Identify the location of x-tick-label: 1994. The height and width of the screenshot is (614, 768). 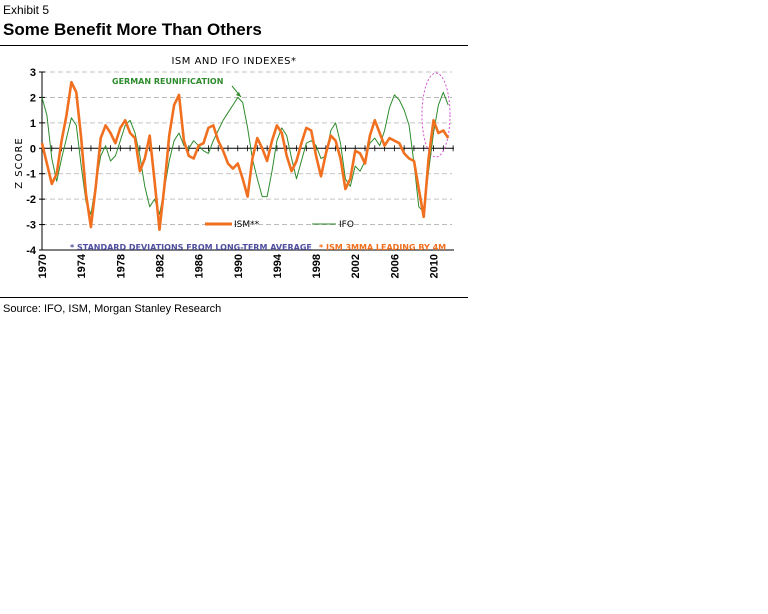
(278, 265).